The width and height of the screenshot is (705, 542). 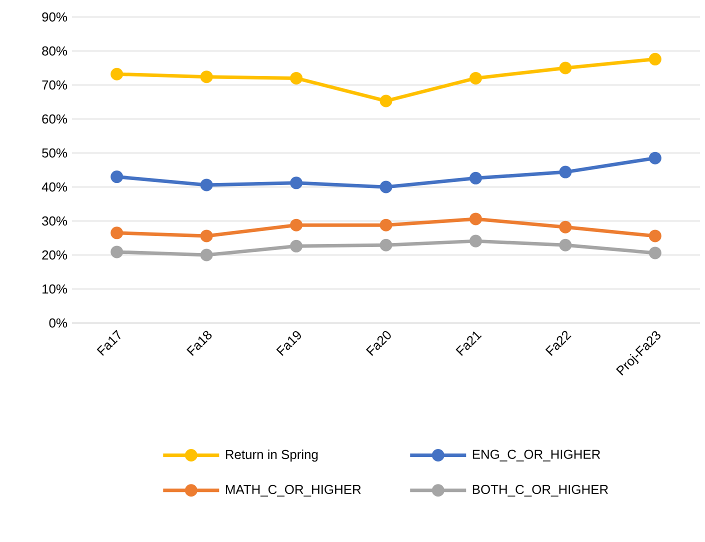 I want to click on y-tick-label: 90%, so click(x=55, y=17).